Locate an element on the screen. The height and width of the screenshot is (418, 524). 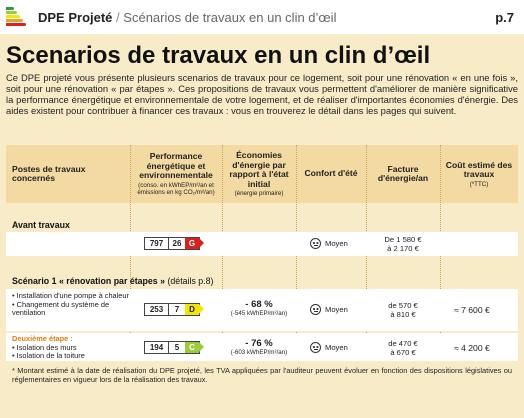
dpe-badge-avant: 797 26 G is located at coordinates (174, 243).